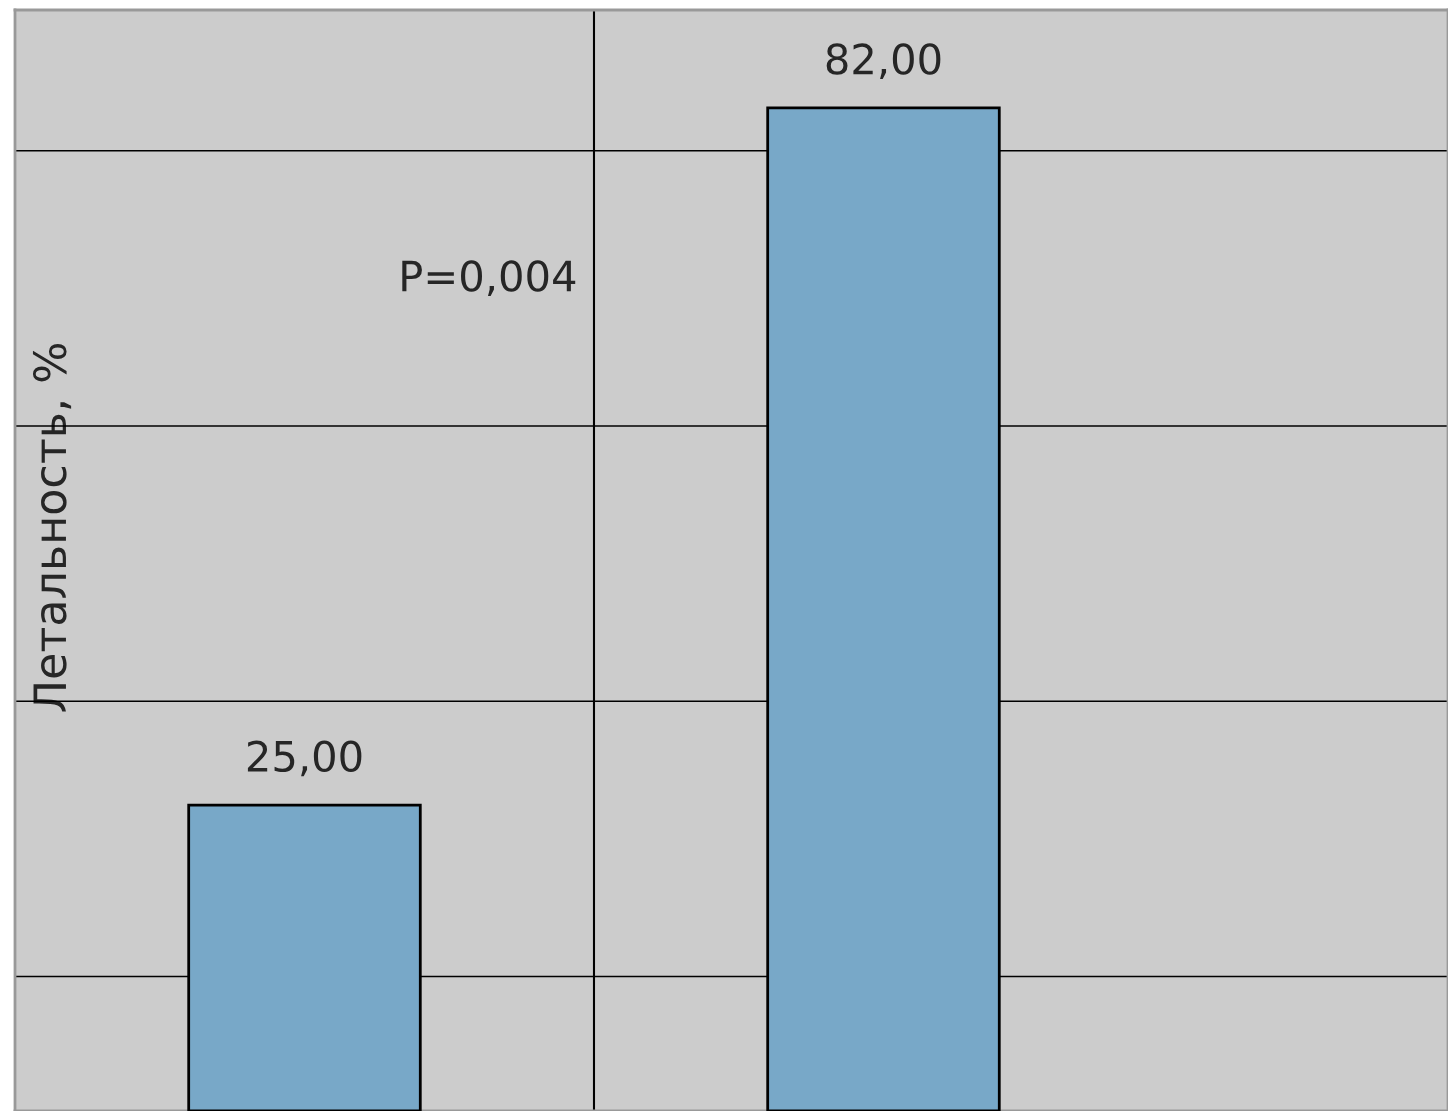 The width and height of the screenshot is (1448, 1111). What do you see at coordinates (489, 278) in the screenshot?
I see `annotation: P=0,004` at bounding box center [489, 278].